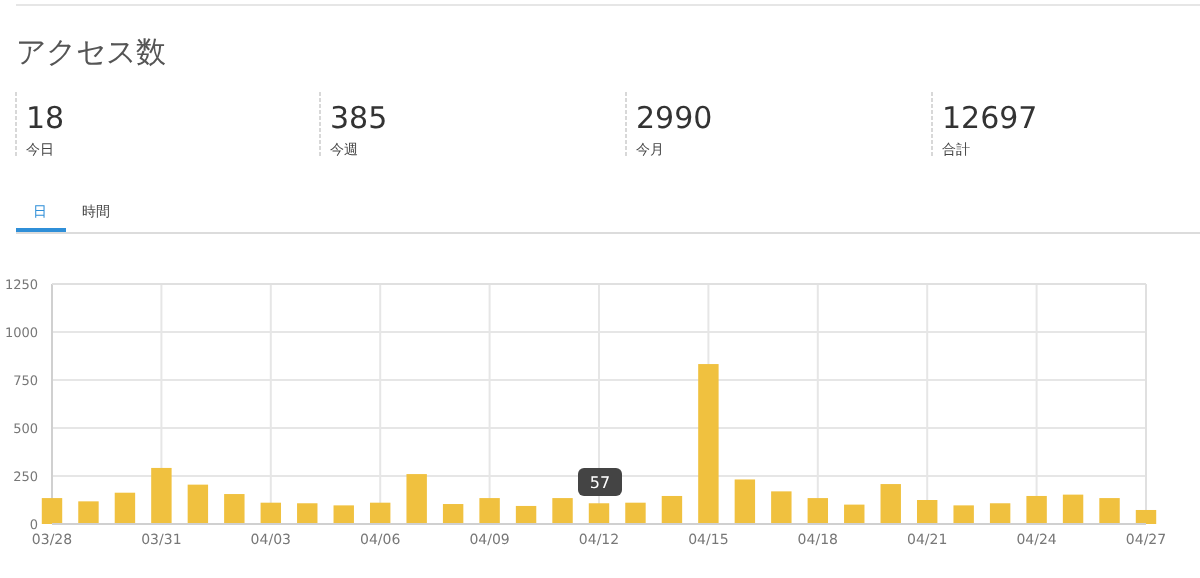 The image size is (1200, 578). Describe the element at coordinates (91, 52) in the screenshot. I see `text: アクセス数` at that location.